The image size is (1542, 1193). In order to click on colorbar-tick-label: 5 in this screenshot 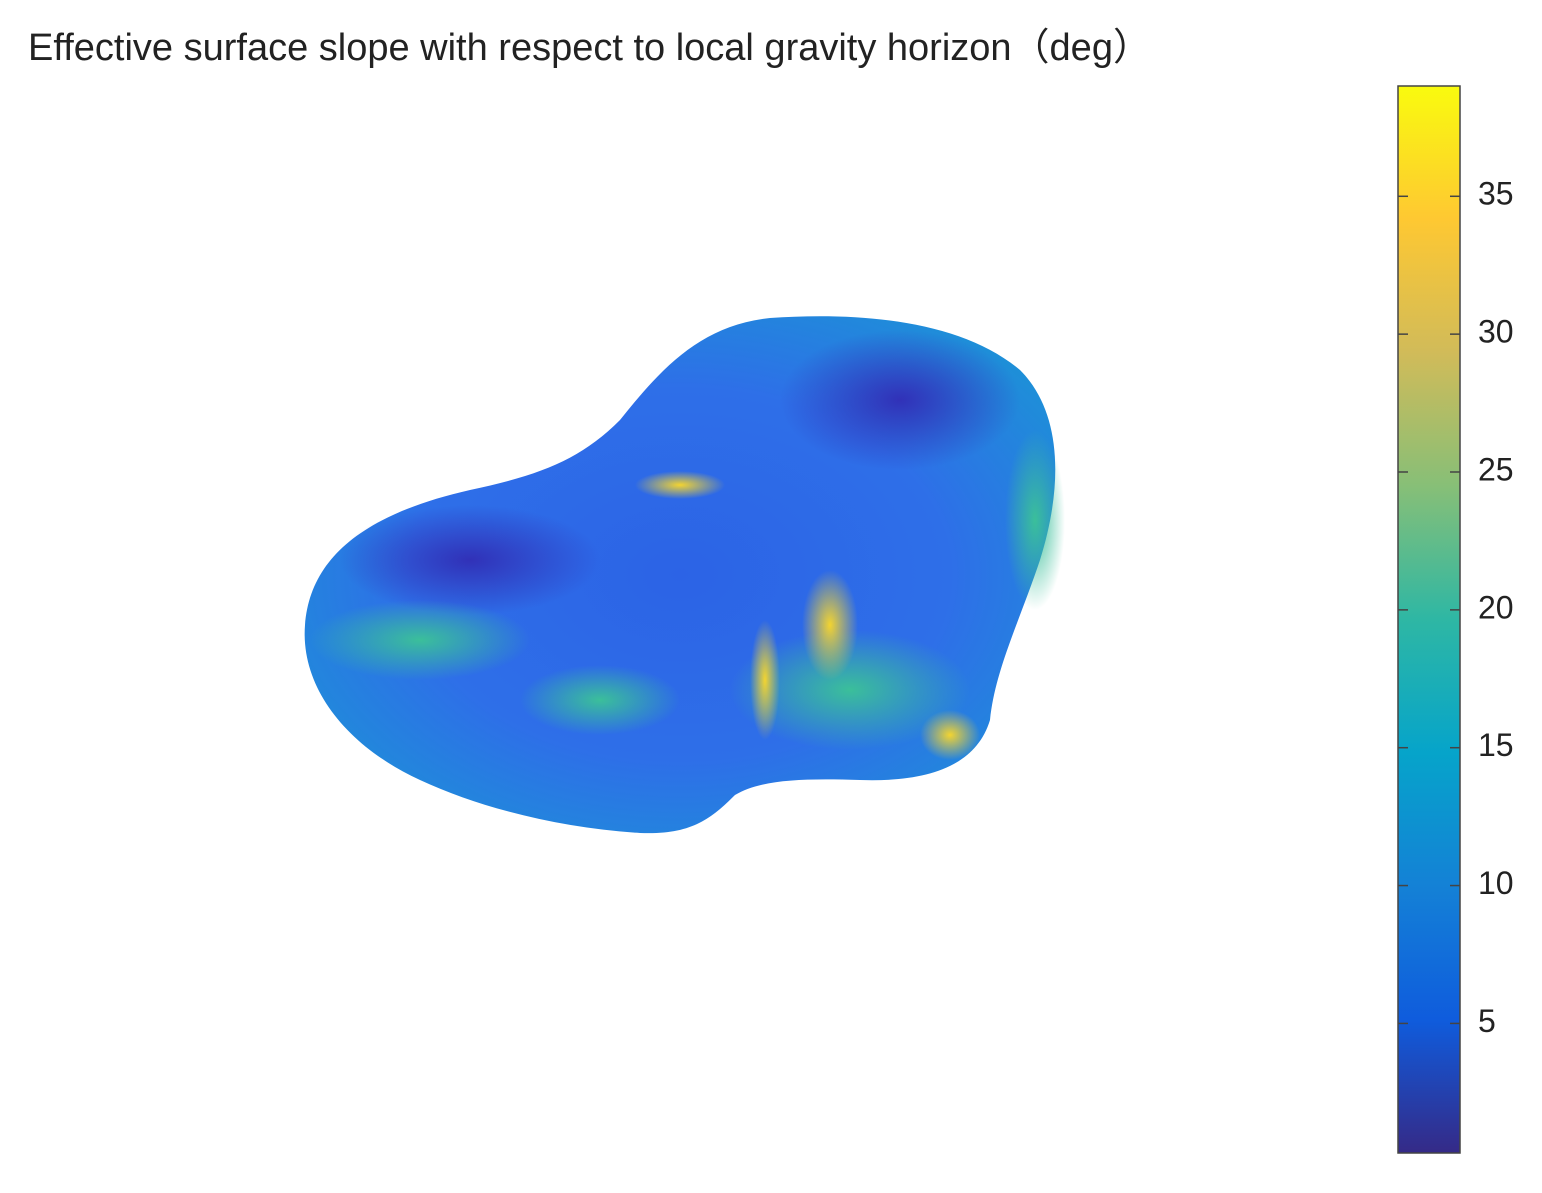, I will do `click(1487, 1021)`.